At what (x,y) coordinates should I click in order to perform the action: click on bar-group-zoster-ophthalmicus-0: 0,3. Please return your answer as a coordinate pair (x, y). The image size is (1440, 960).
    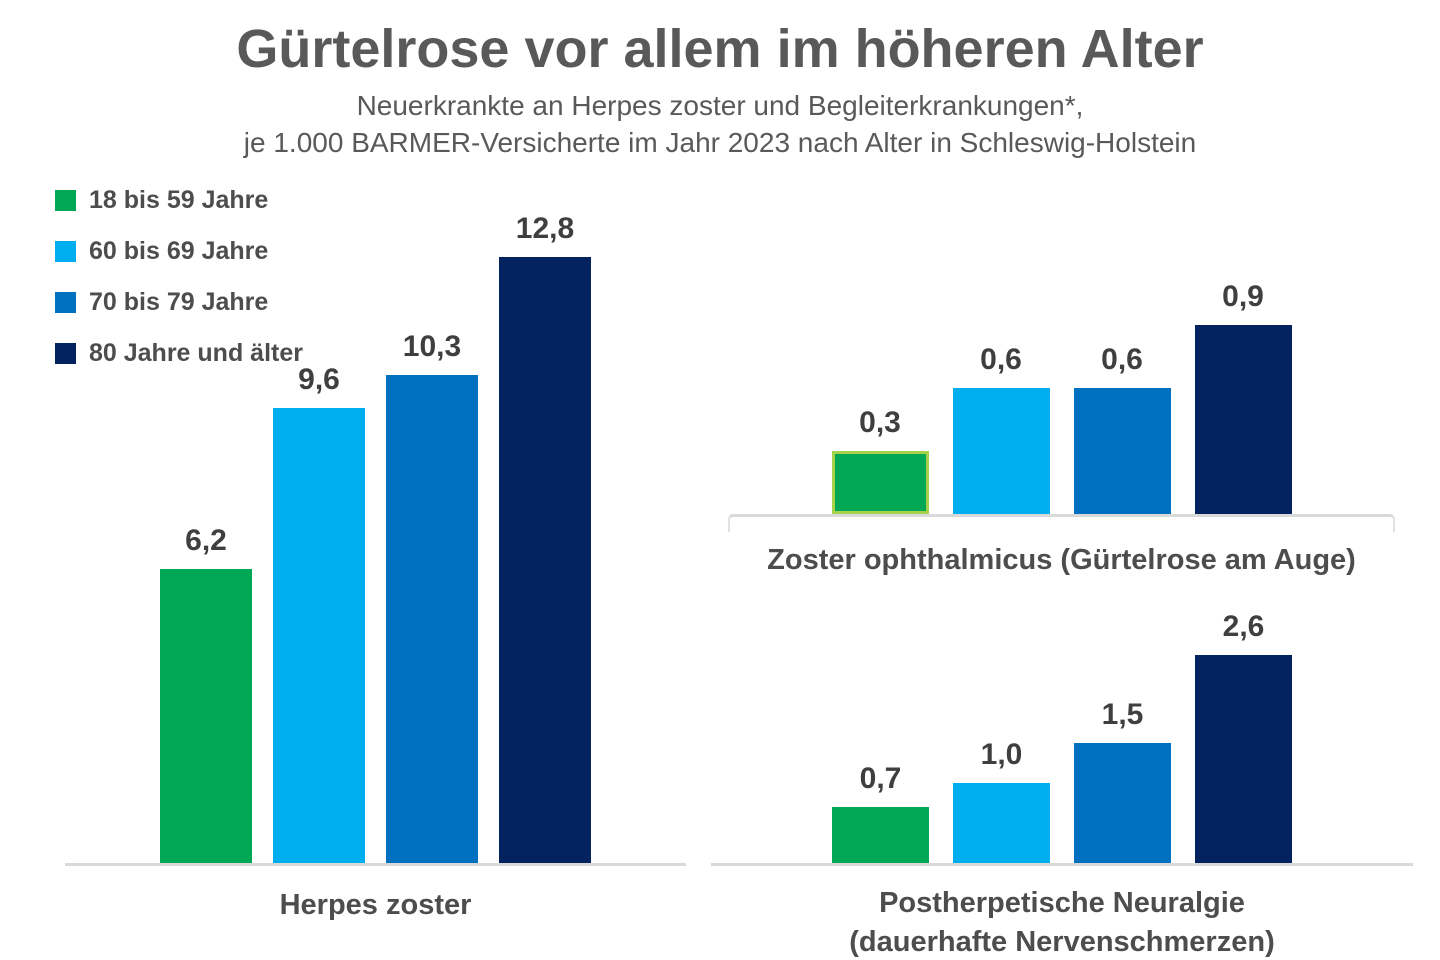
    Looking at the image, I should click on (880, 460).